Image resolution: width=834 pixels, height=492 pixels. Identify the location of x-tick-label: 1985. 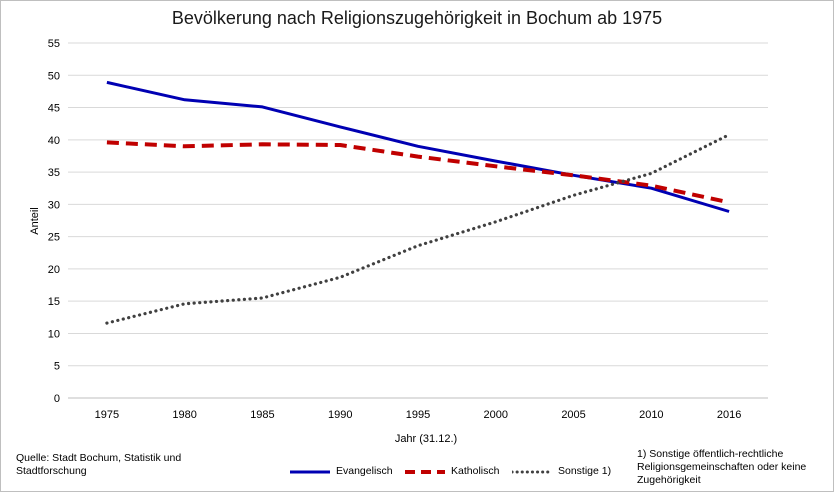
(262, 415).